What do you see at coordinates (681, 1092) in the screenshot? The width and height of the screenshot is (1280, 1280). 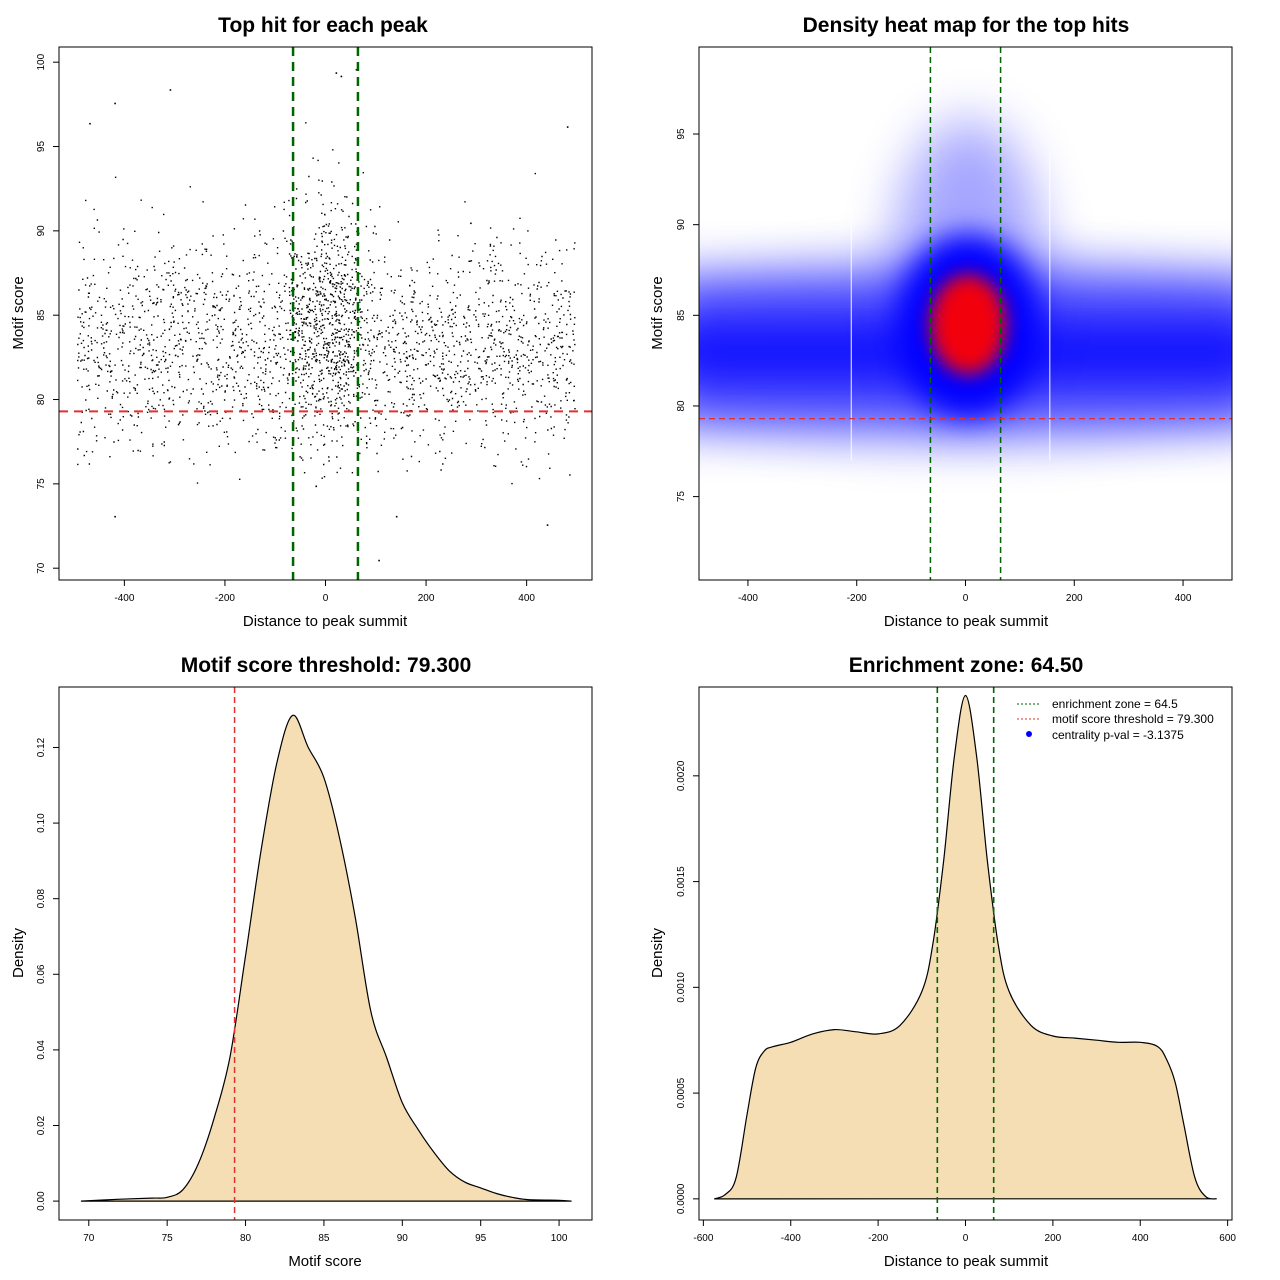 I see `distance-density-y-tick-label: 0.0005` at bounding box center [681, 1092].